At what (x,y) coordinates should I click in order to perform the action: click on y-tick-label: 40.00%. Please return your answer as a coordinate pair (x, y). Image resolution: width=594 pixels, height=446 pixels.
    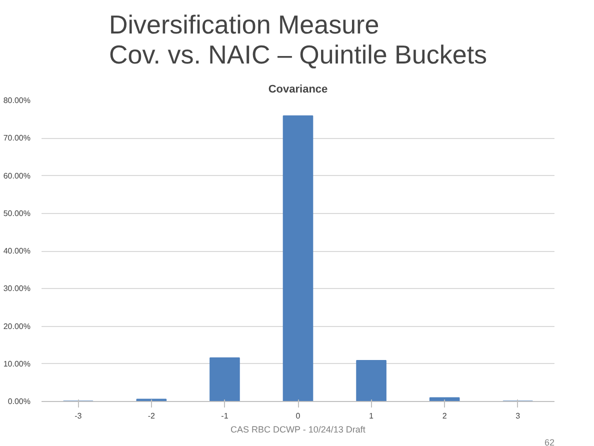
    Looking at the image, I should click on (17, 251).